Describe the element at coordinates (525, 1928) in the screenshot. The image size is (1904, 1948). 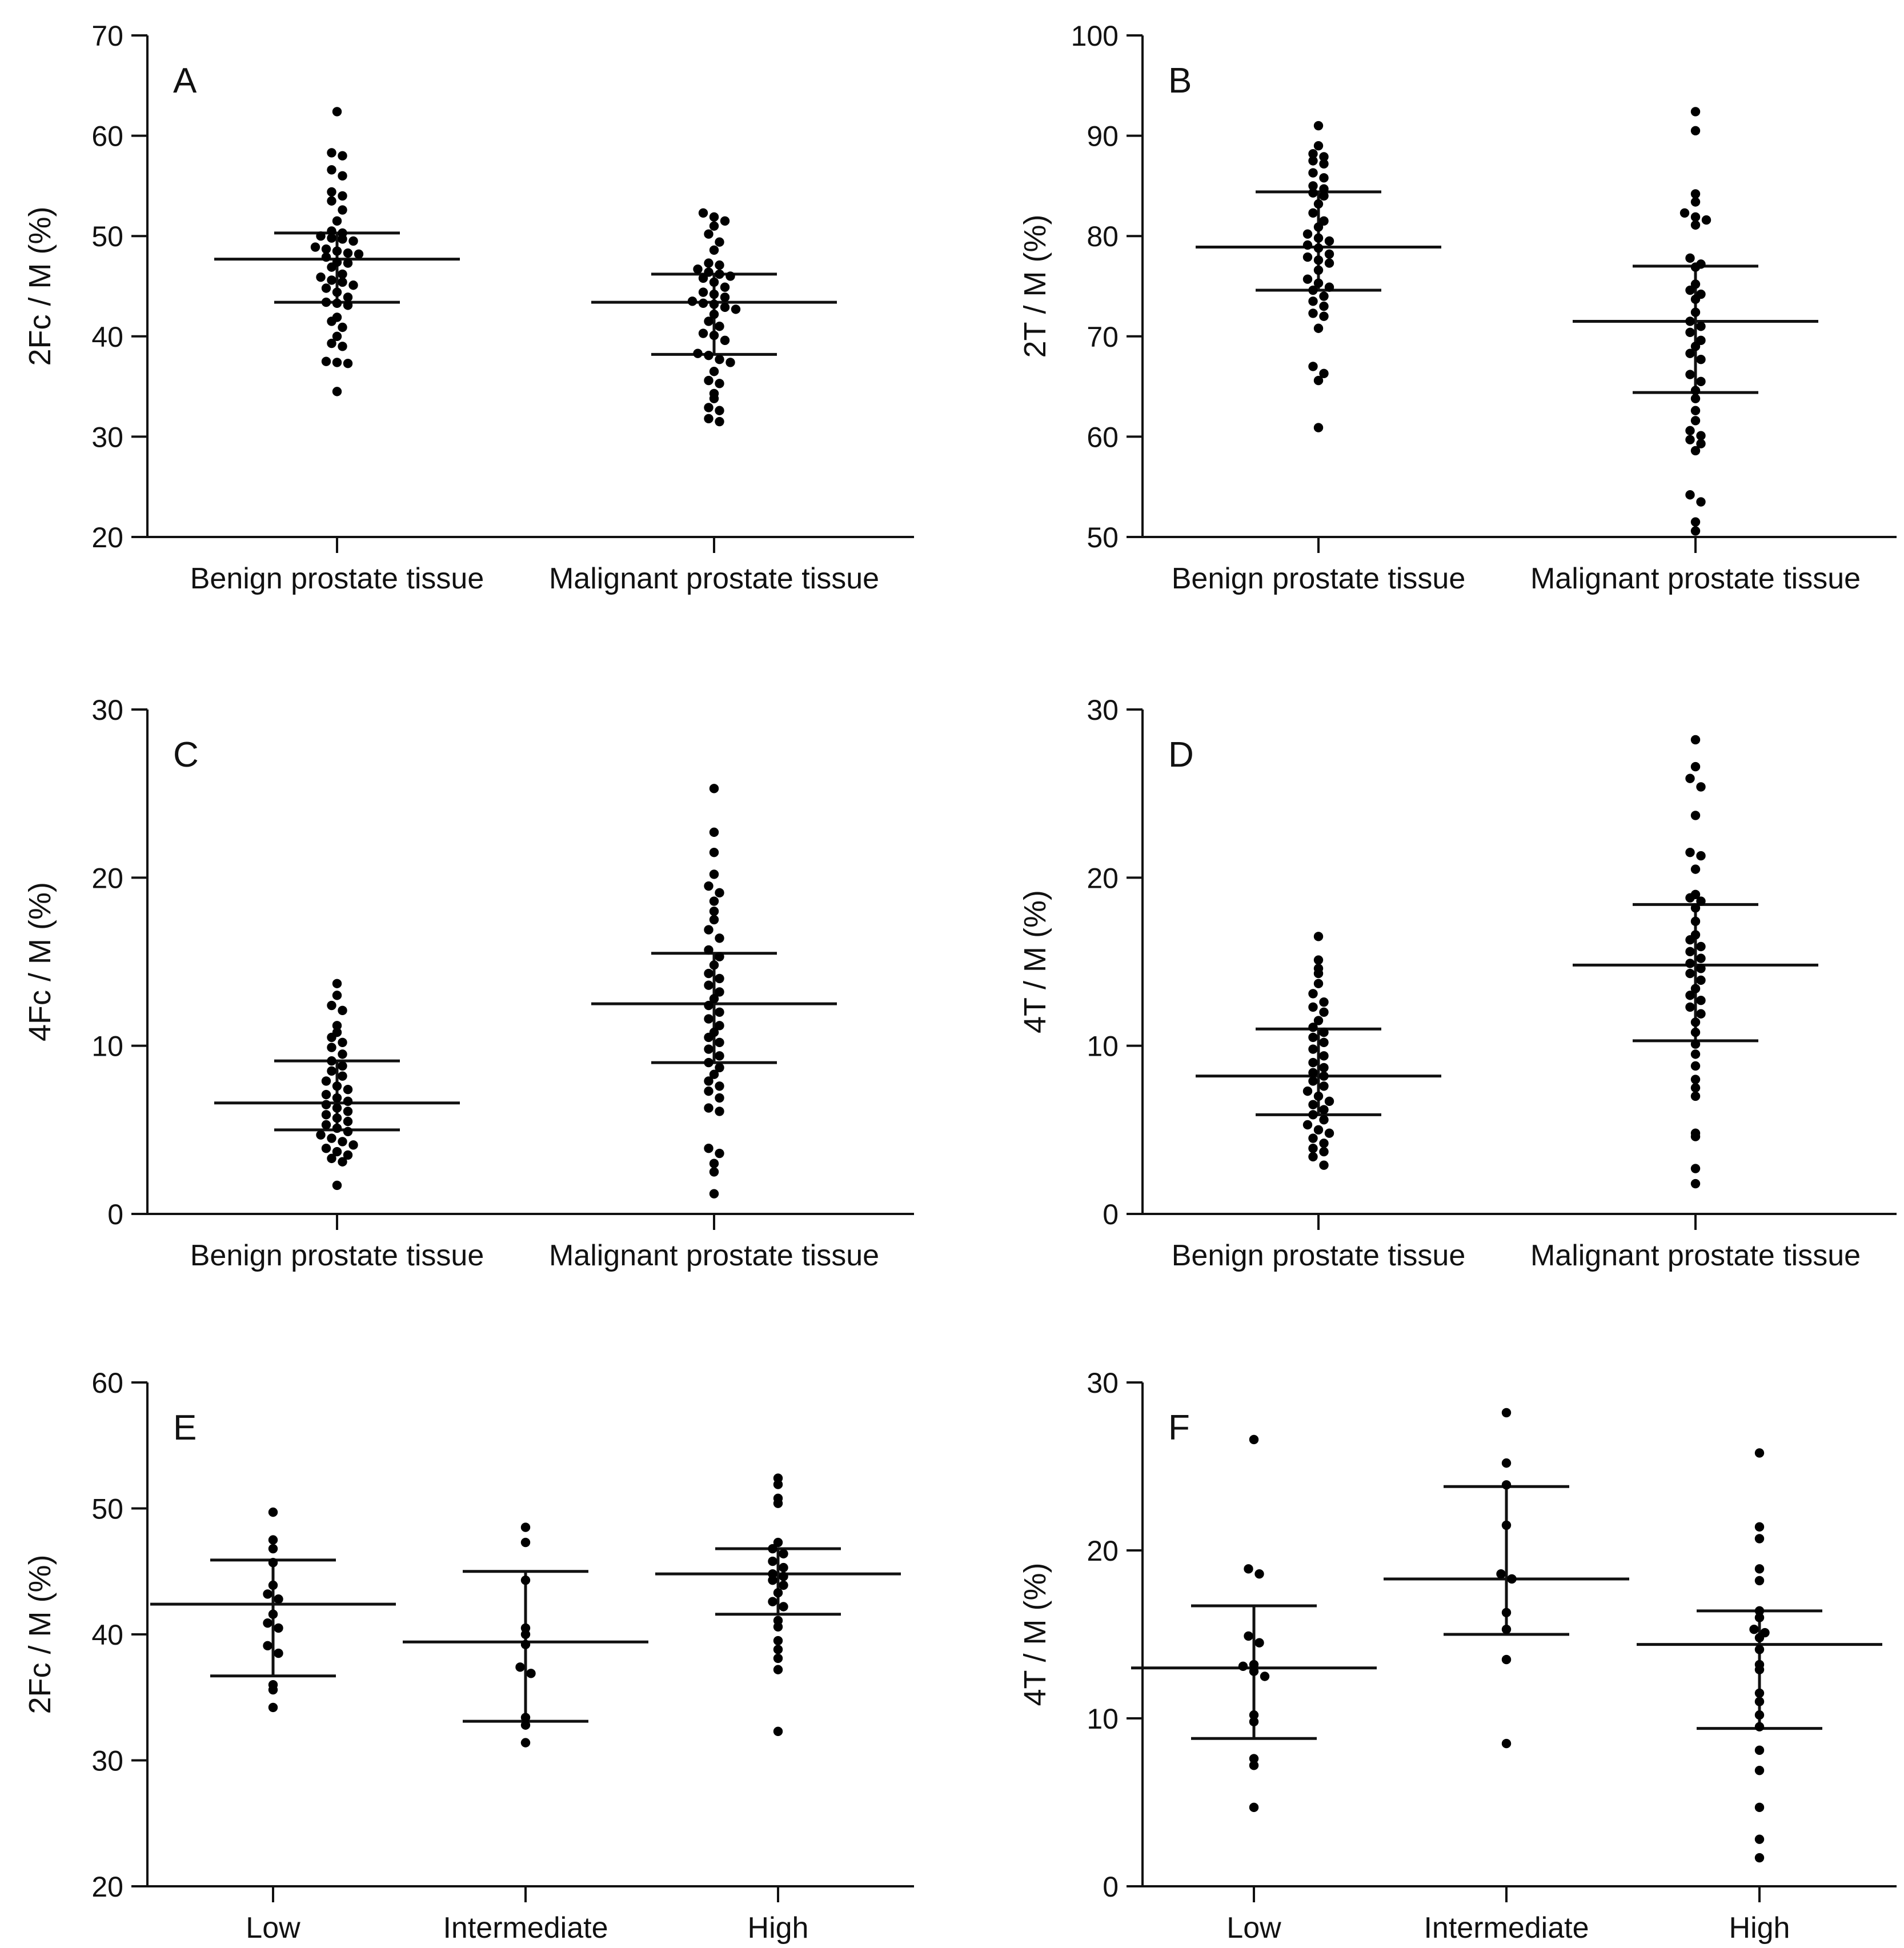
I see `x-category-label: Intermediate` at that location.